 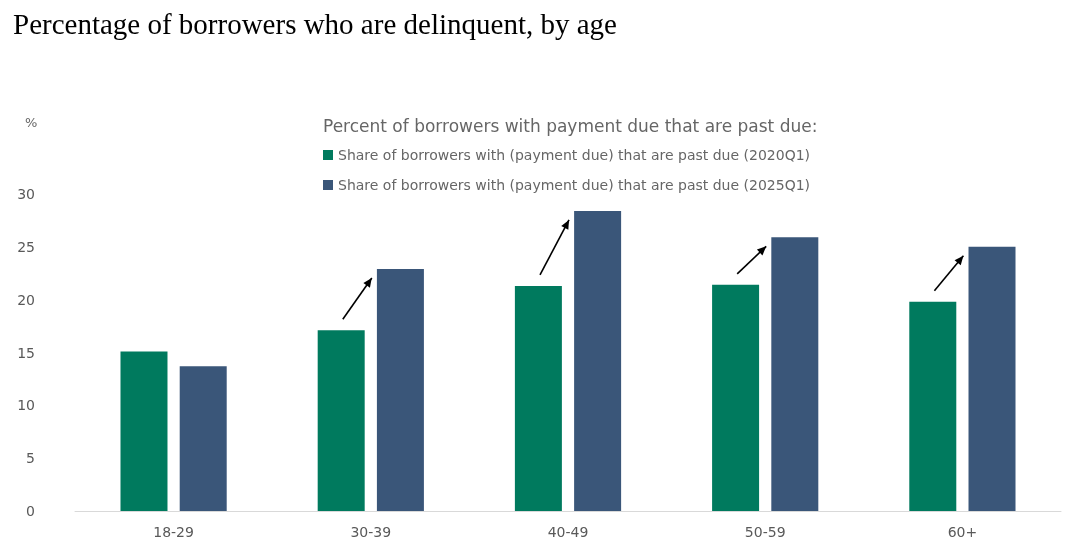 I want to click on x-tick-label: 30-39, so click(x=371, y=532).